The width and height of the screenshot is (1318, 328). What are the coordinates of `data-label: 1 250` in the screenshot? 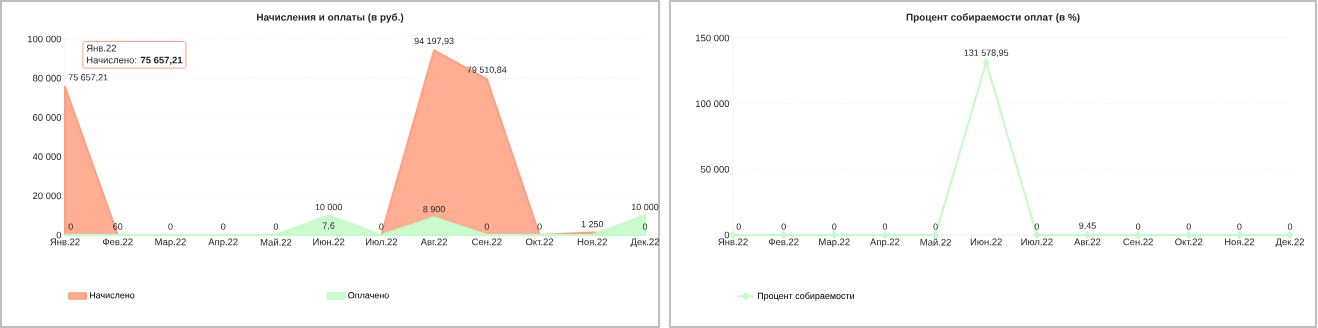 It's located at (592, 224).